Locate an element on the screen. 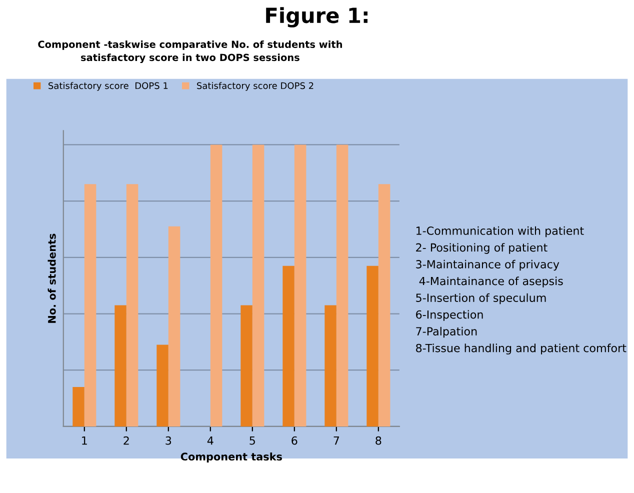  x-tick-label: 5 is located at coordinates (252, 440).